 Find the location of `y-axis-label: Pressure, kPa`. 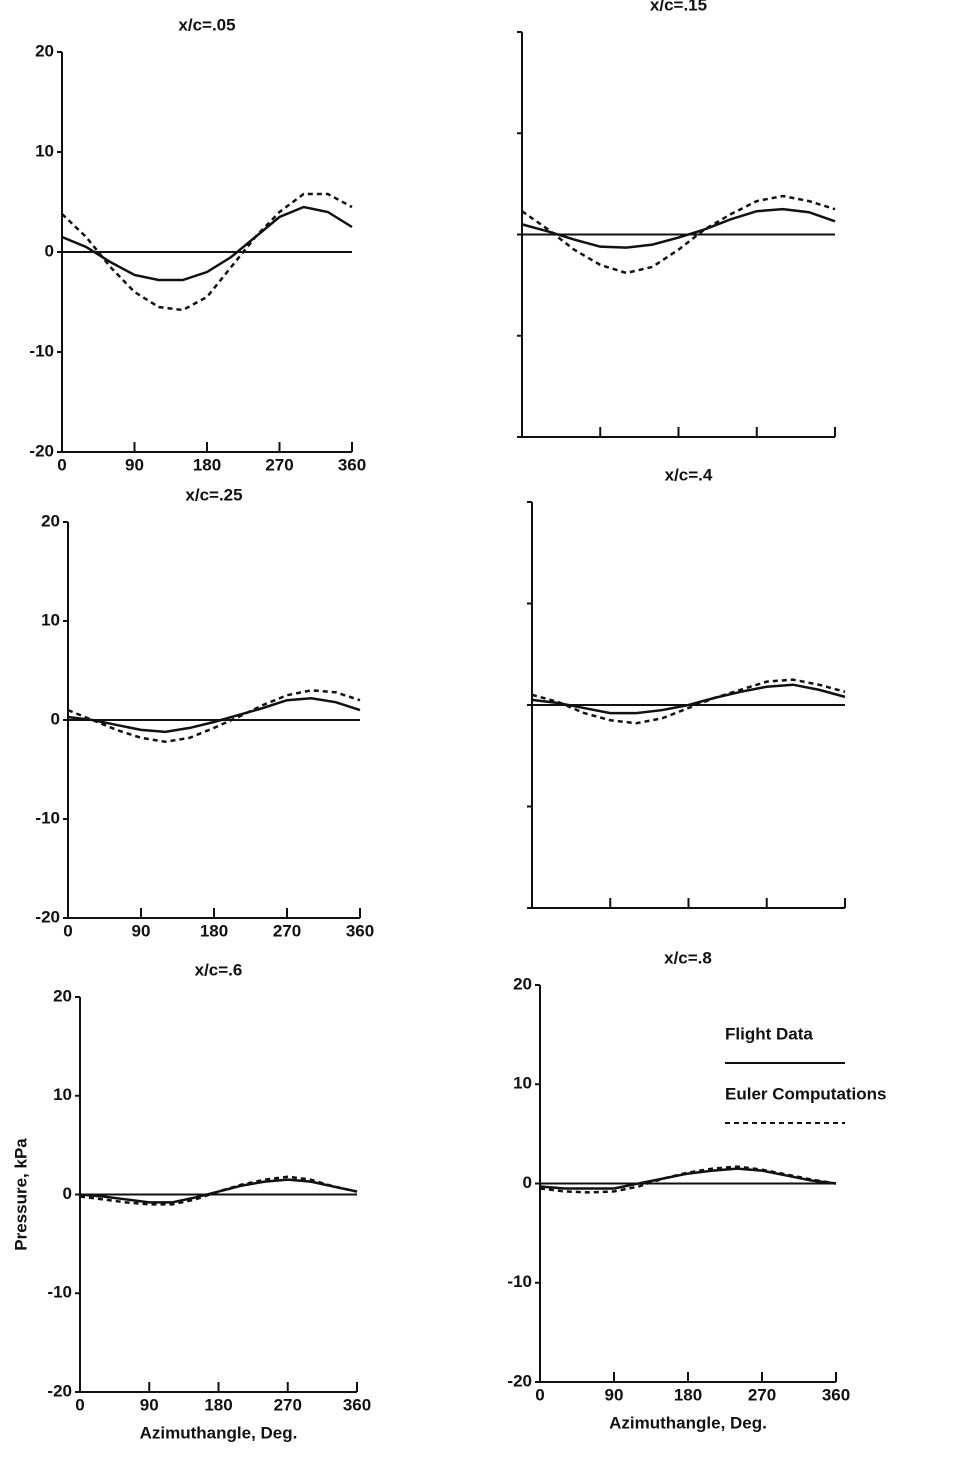

y-axis-label: Pressure, kPa is located at coordinates (20, 1194).